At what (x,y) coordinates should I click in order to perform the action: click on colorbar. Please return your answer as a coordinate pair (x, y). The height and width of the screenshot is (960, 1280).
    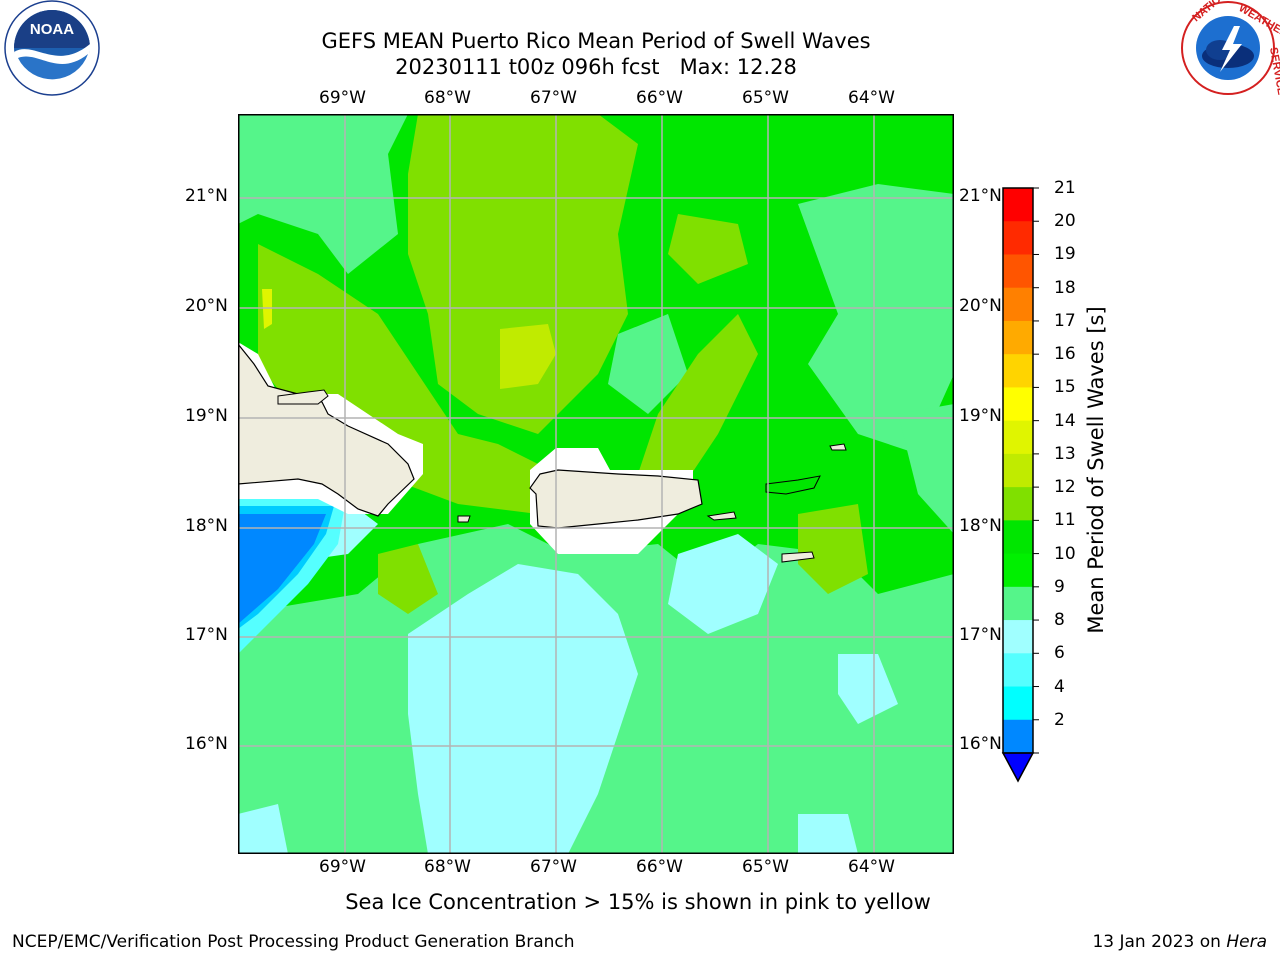
    Looking at the image, I should click on (1020, 486).